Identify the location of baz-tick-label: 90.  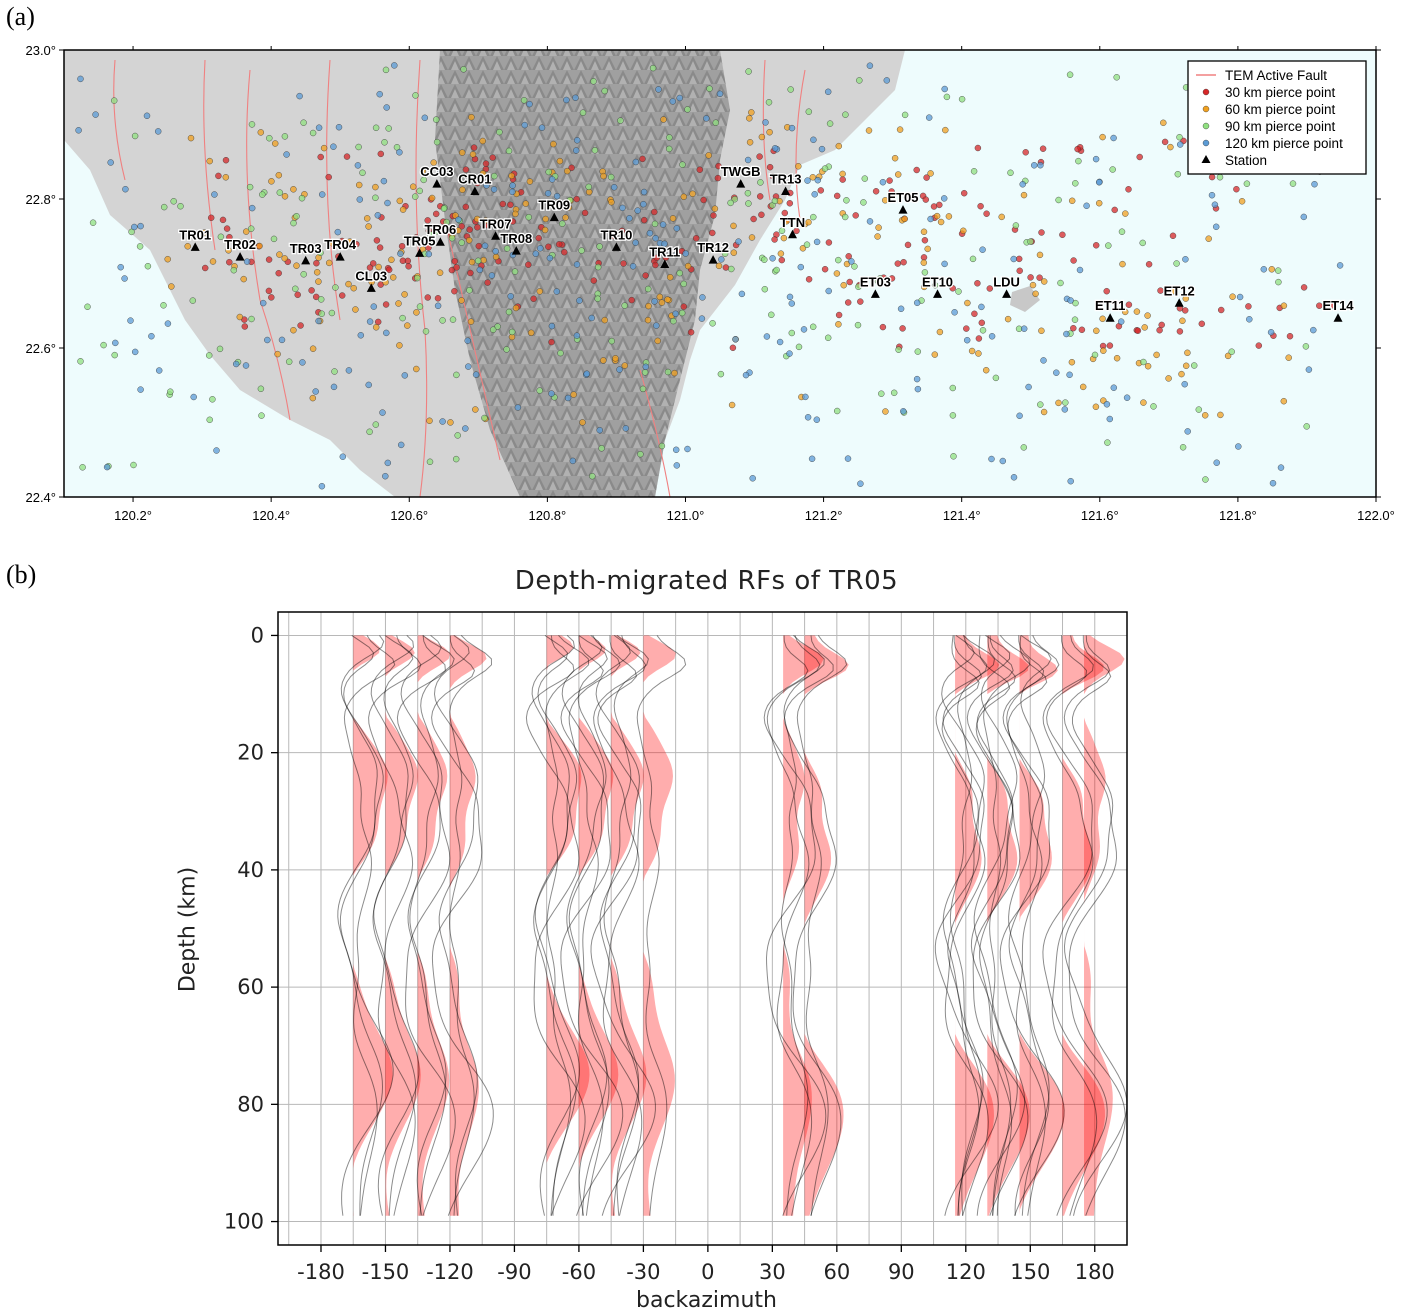
(901, 1272).